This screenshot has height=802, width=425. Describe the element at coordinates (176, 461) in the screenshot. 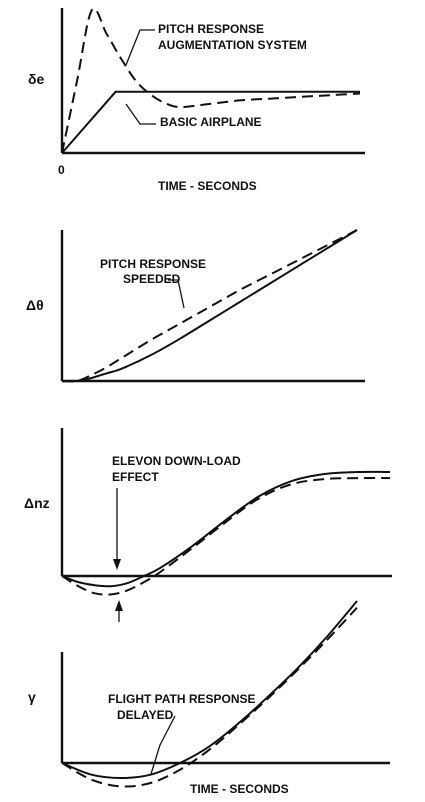

I see `annotation-line-1: ELEVON DOWN-LOAD` at that location.